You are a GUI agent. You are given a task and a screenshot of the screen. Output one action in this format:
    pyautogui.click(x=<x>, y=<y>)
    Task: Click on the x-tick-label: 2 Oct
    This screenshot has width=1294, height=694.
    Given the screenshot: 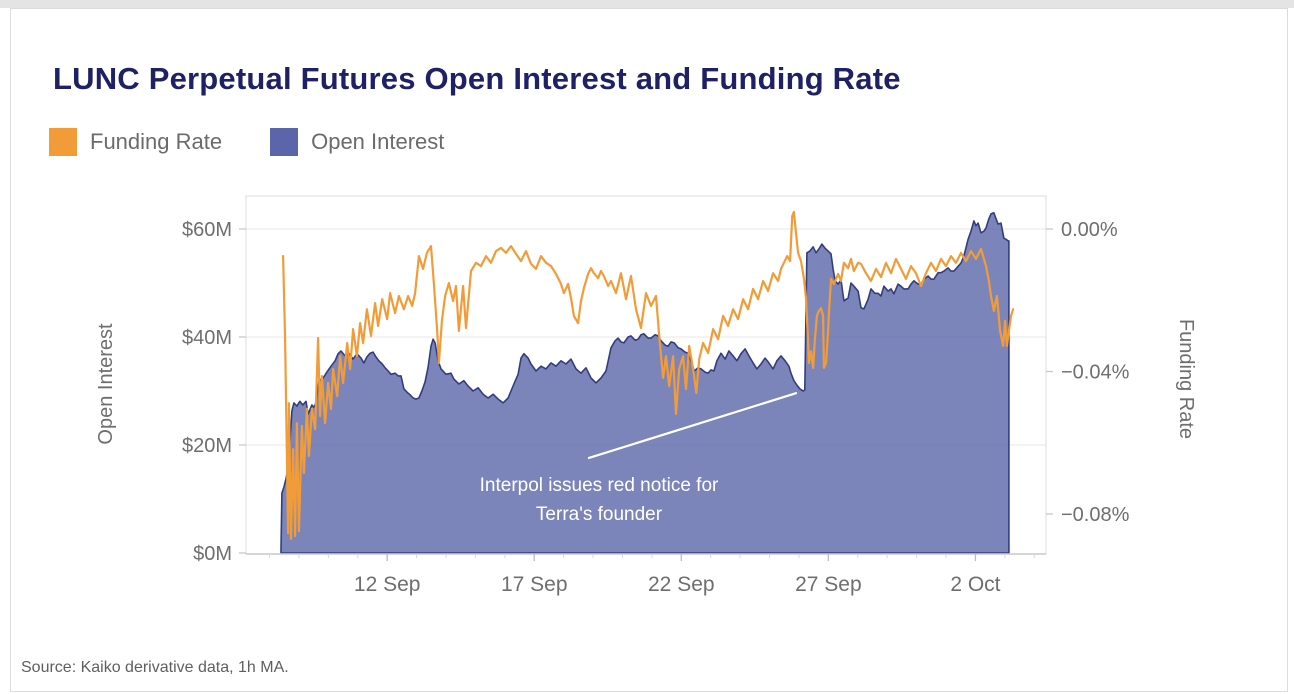 What is the action you would take?
    pyautogui.click(x=975, y=584)
    